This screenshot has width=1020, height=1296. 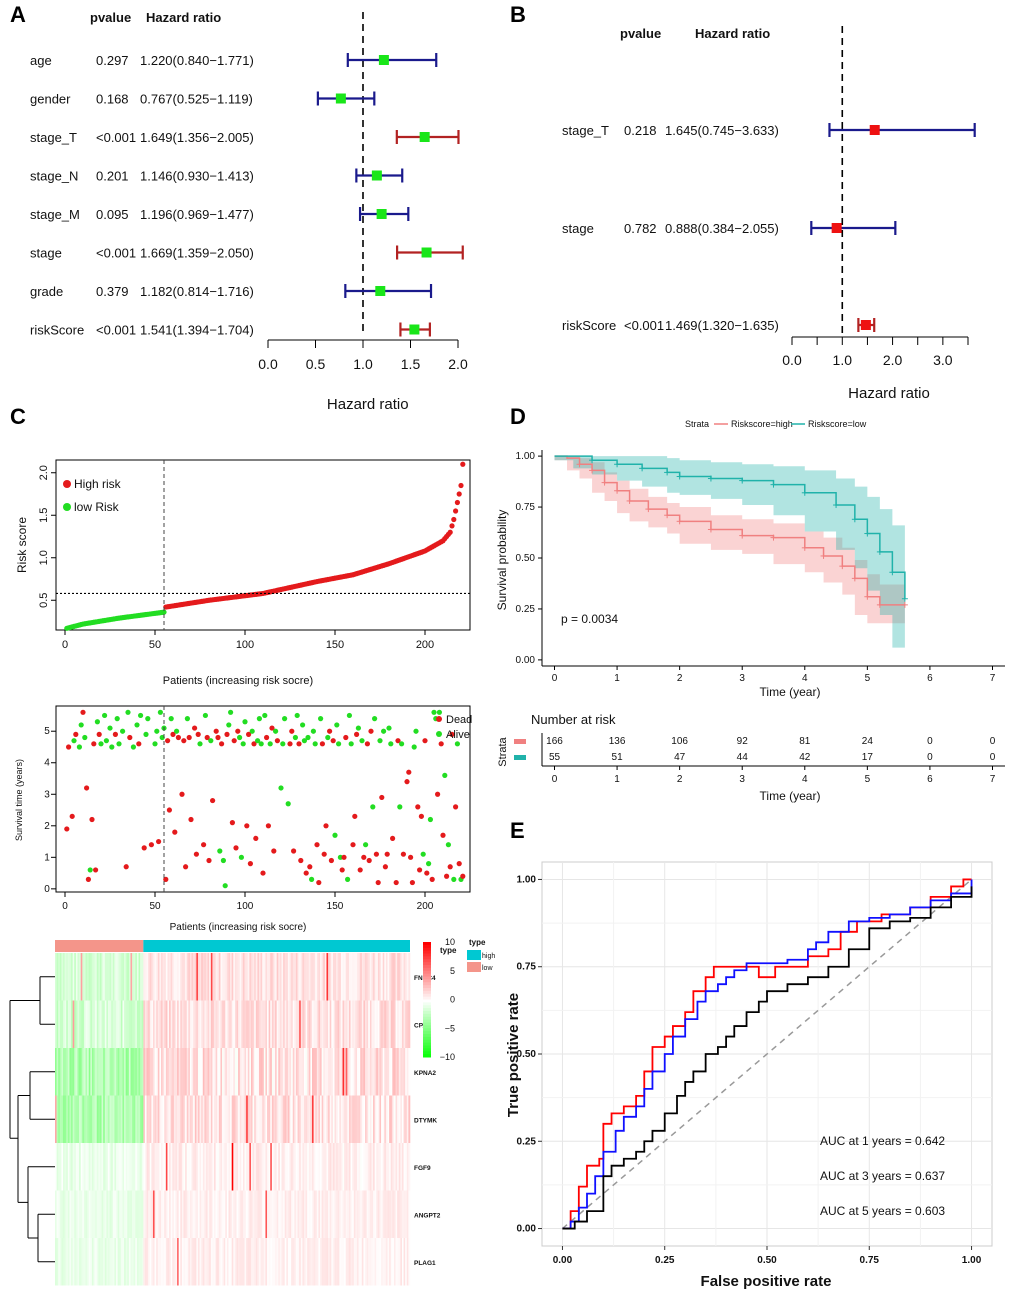 What do you see at coordinates (563, 1260) in the screenshot?
I see `roc-x-tick-label: 0.00` at bounding box center [563, 1260].